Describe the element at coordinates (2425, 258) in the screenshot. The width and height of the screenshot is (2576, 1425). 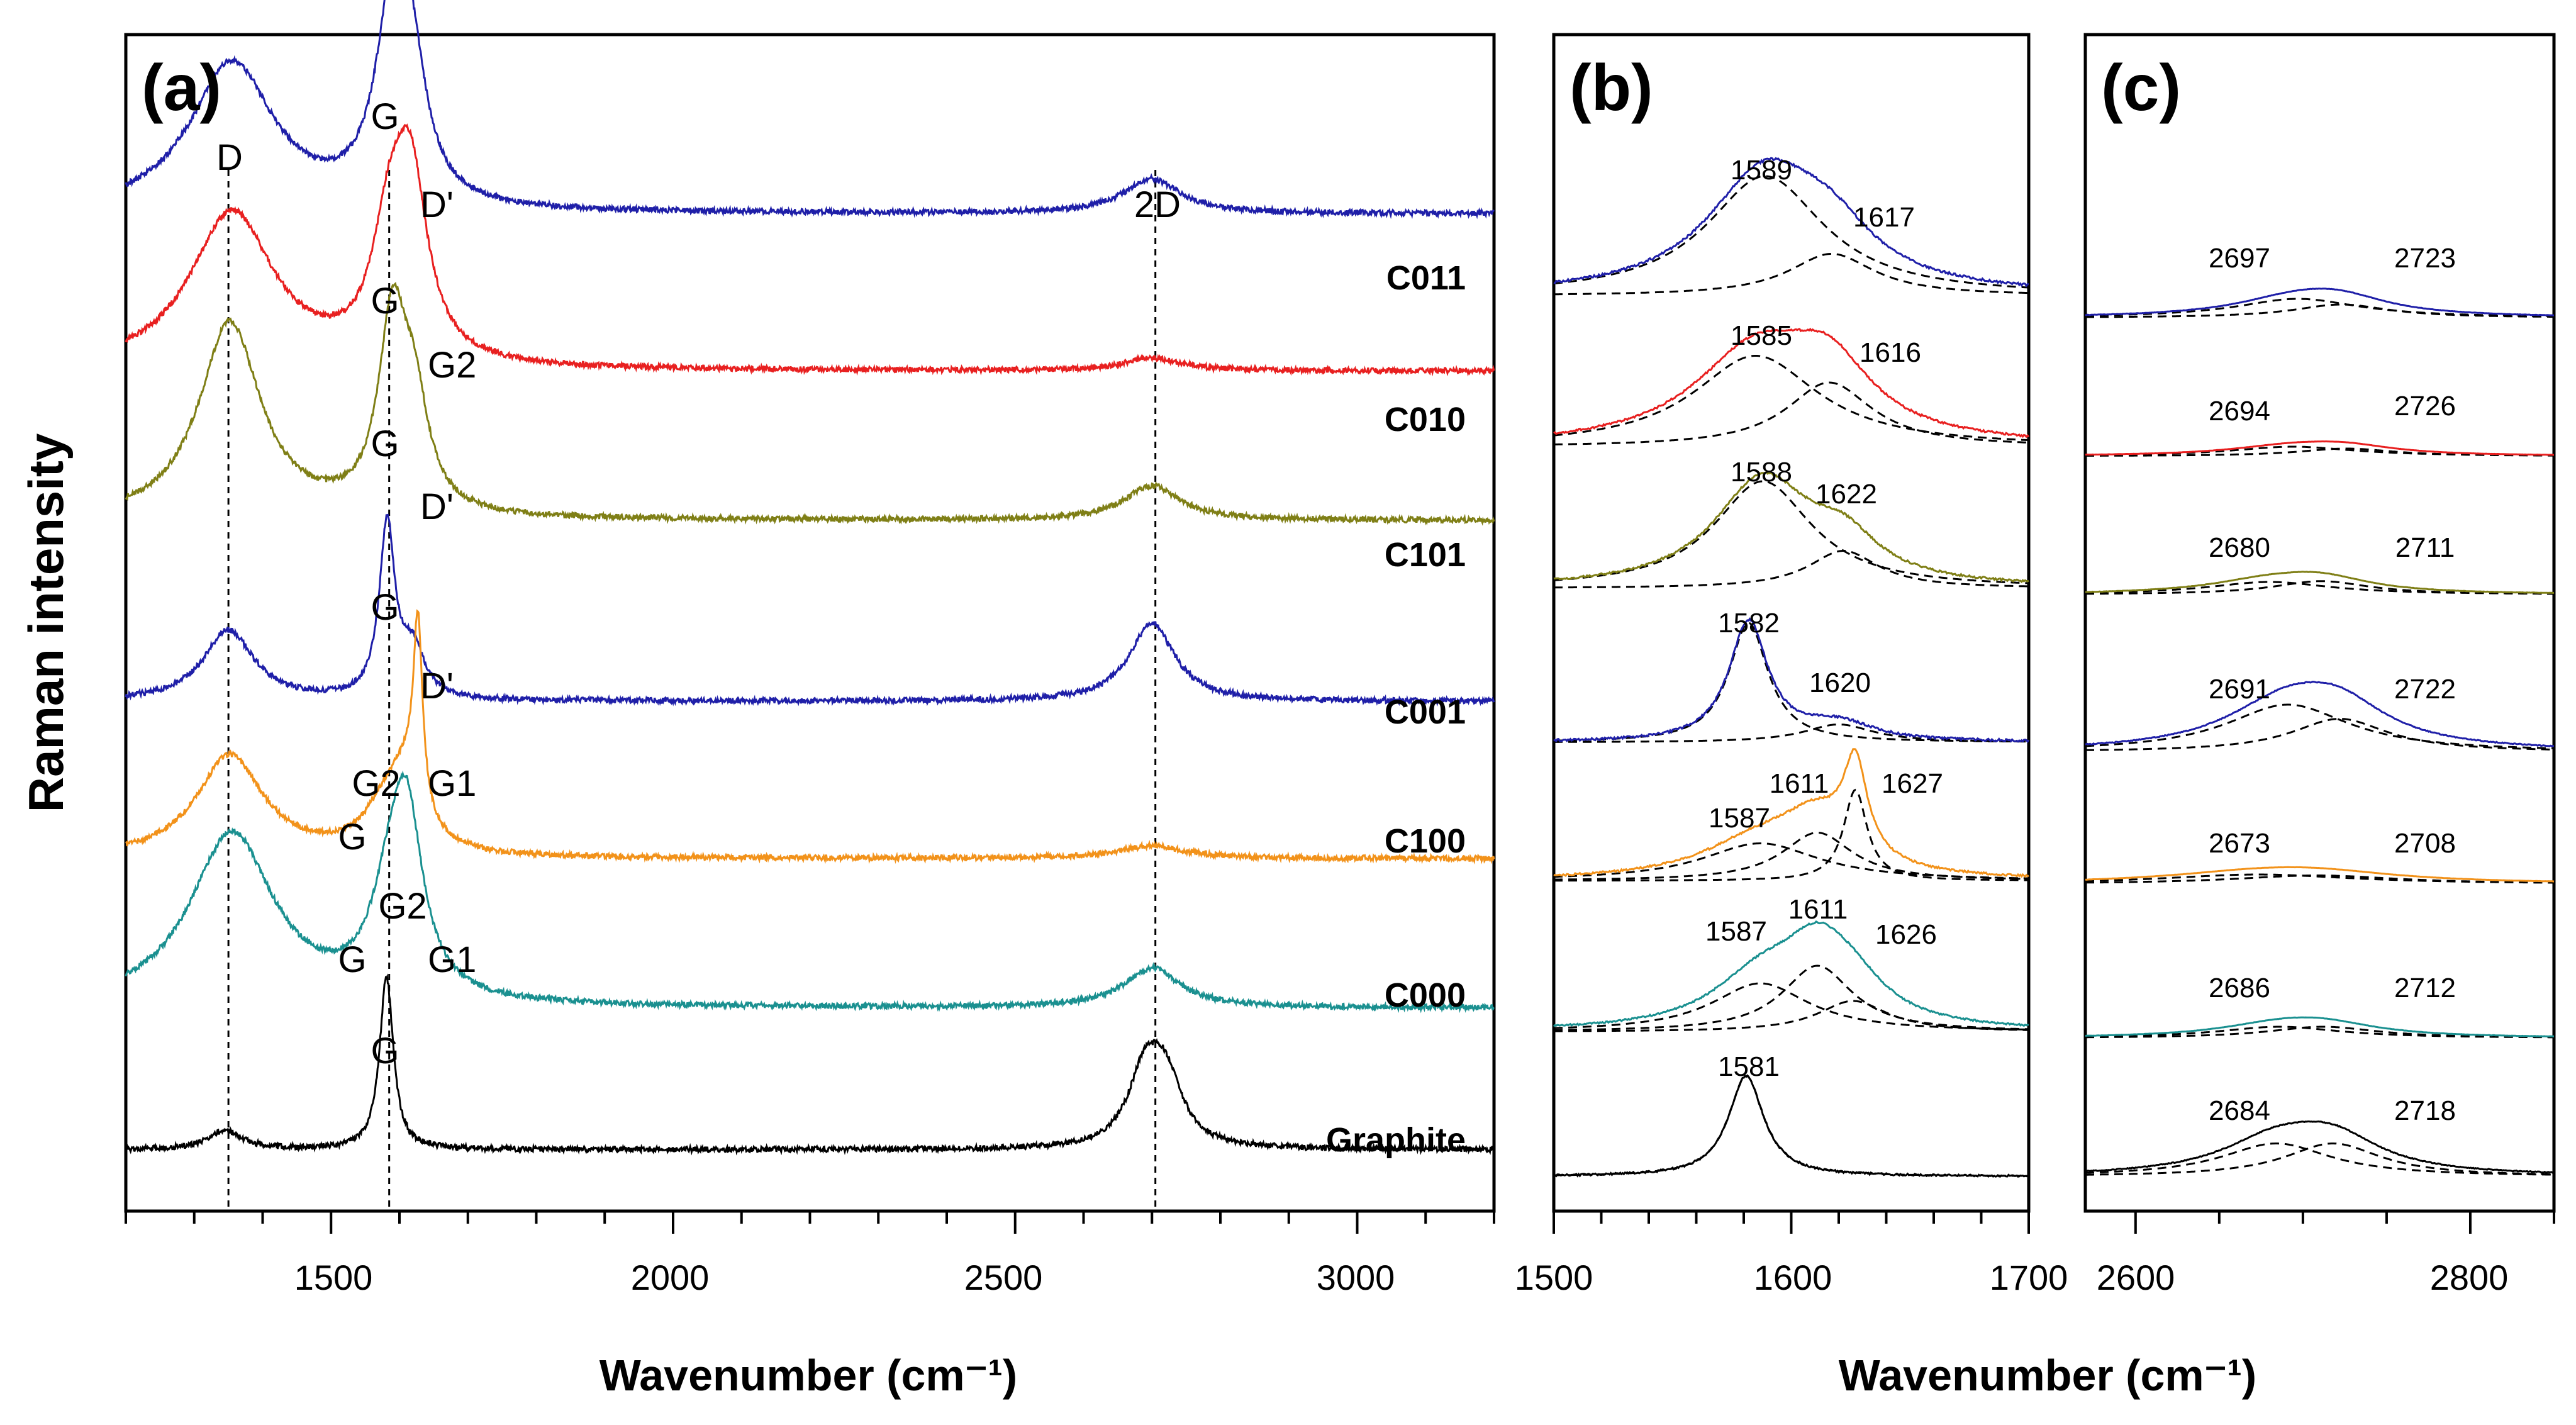
I see `c-label-c011-2: 2723` at that location.